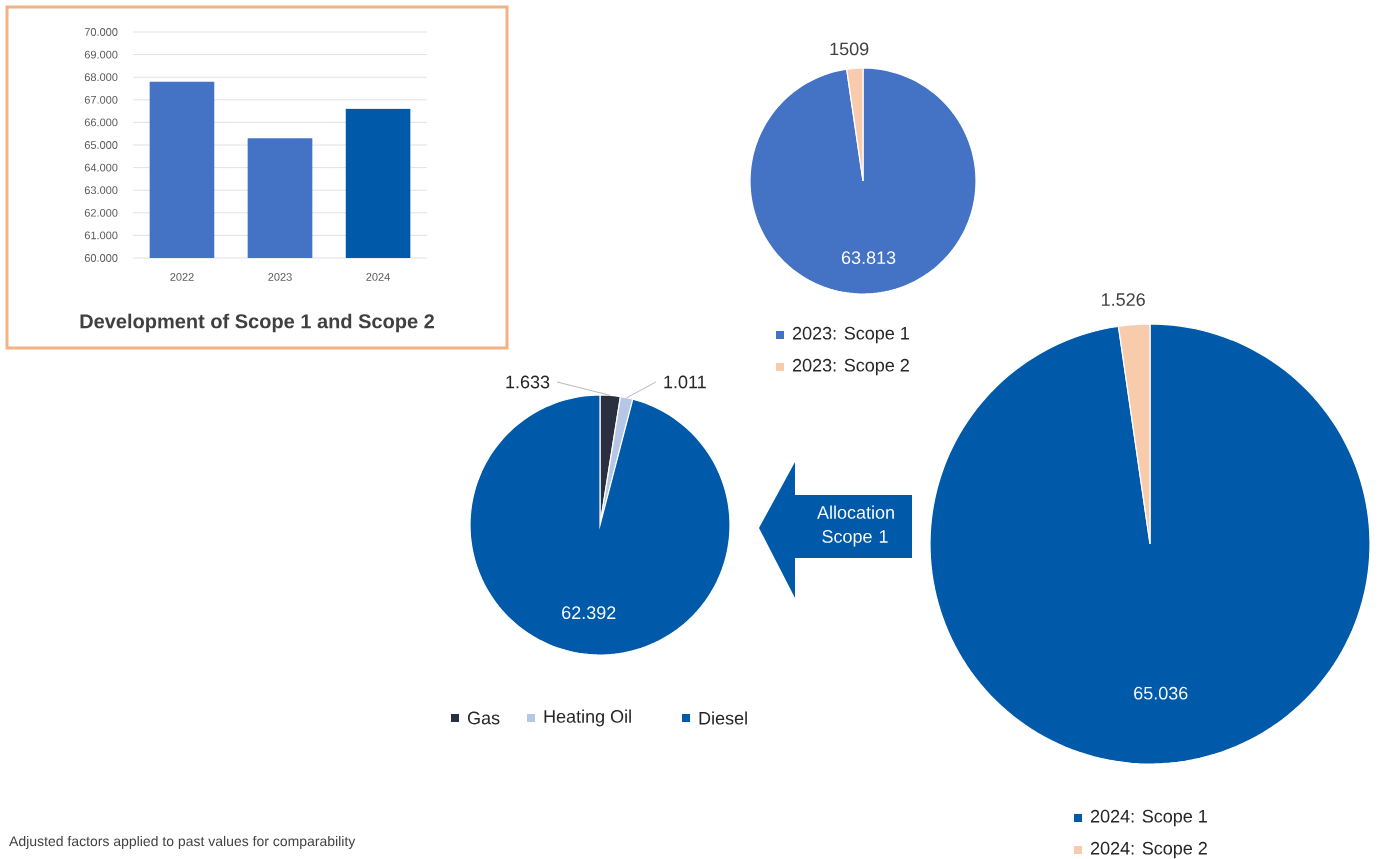 This screenshot has height=859, width=1378. I want to click on legend-label: 2024: Scope 2, so click(1148, 850).